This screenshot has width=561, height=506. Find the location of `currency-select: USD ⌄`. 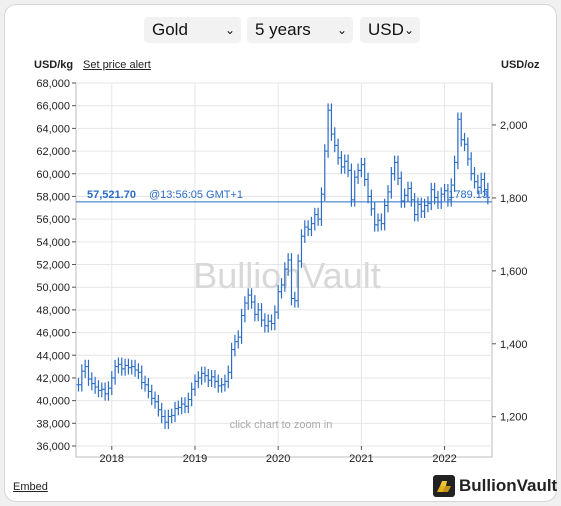

currency-select: USD ⌄ is located at coordinates (390, 30).